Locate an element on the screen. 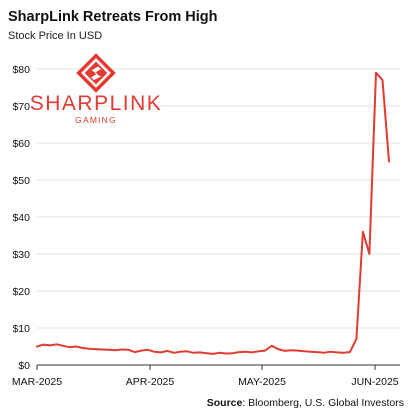  source-label: Source is located at coordinates (225, 403).